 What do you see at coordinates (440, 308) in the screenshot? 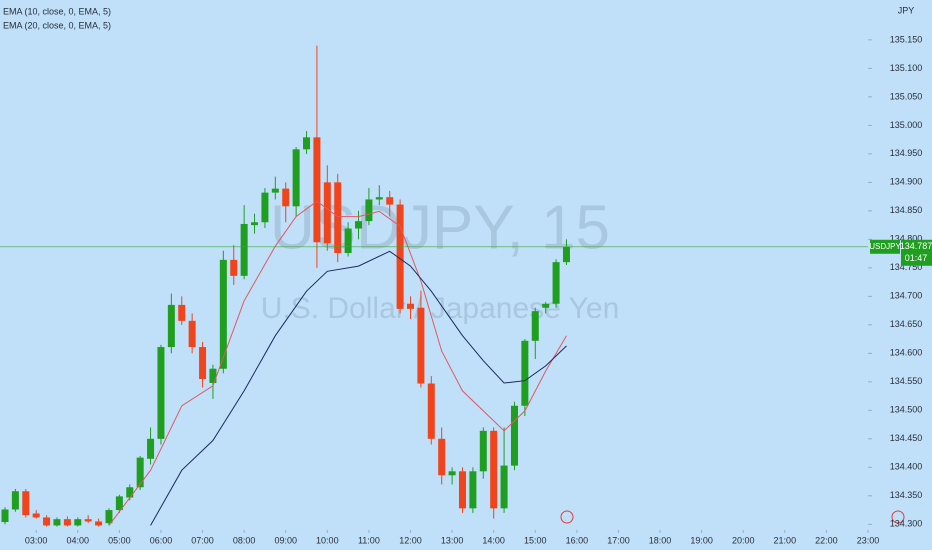
I see `watermark-subtitle: U.S. Dollar / Japanese Yen` at bounding box center [440, 308].